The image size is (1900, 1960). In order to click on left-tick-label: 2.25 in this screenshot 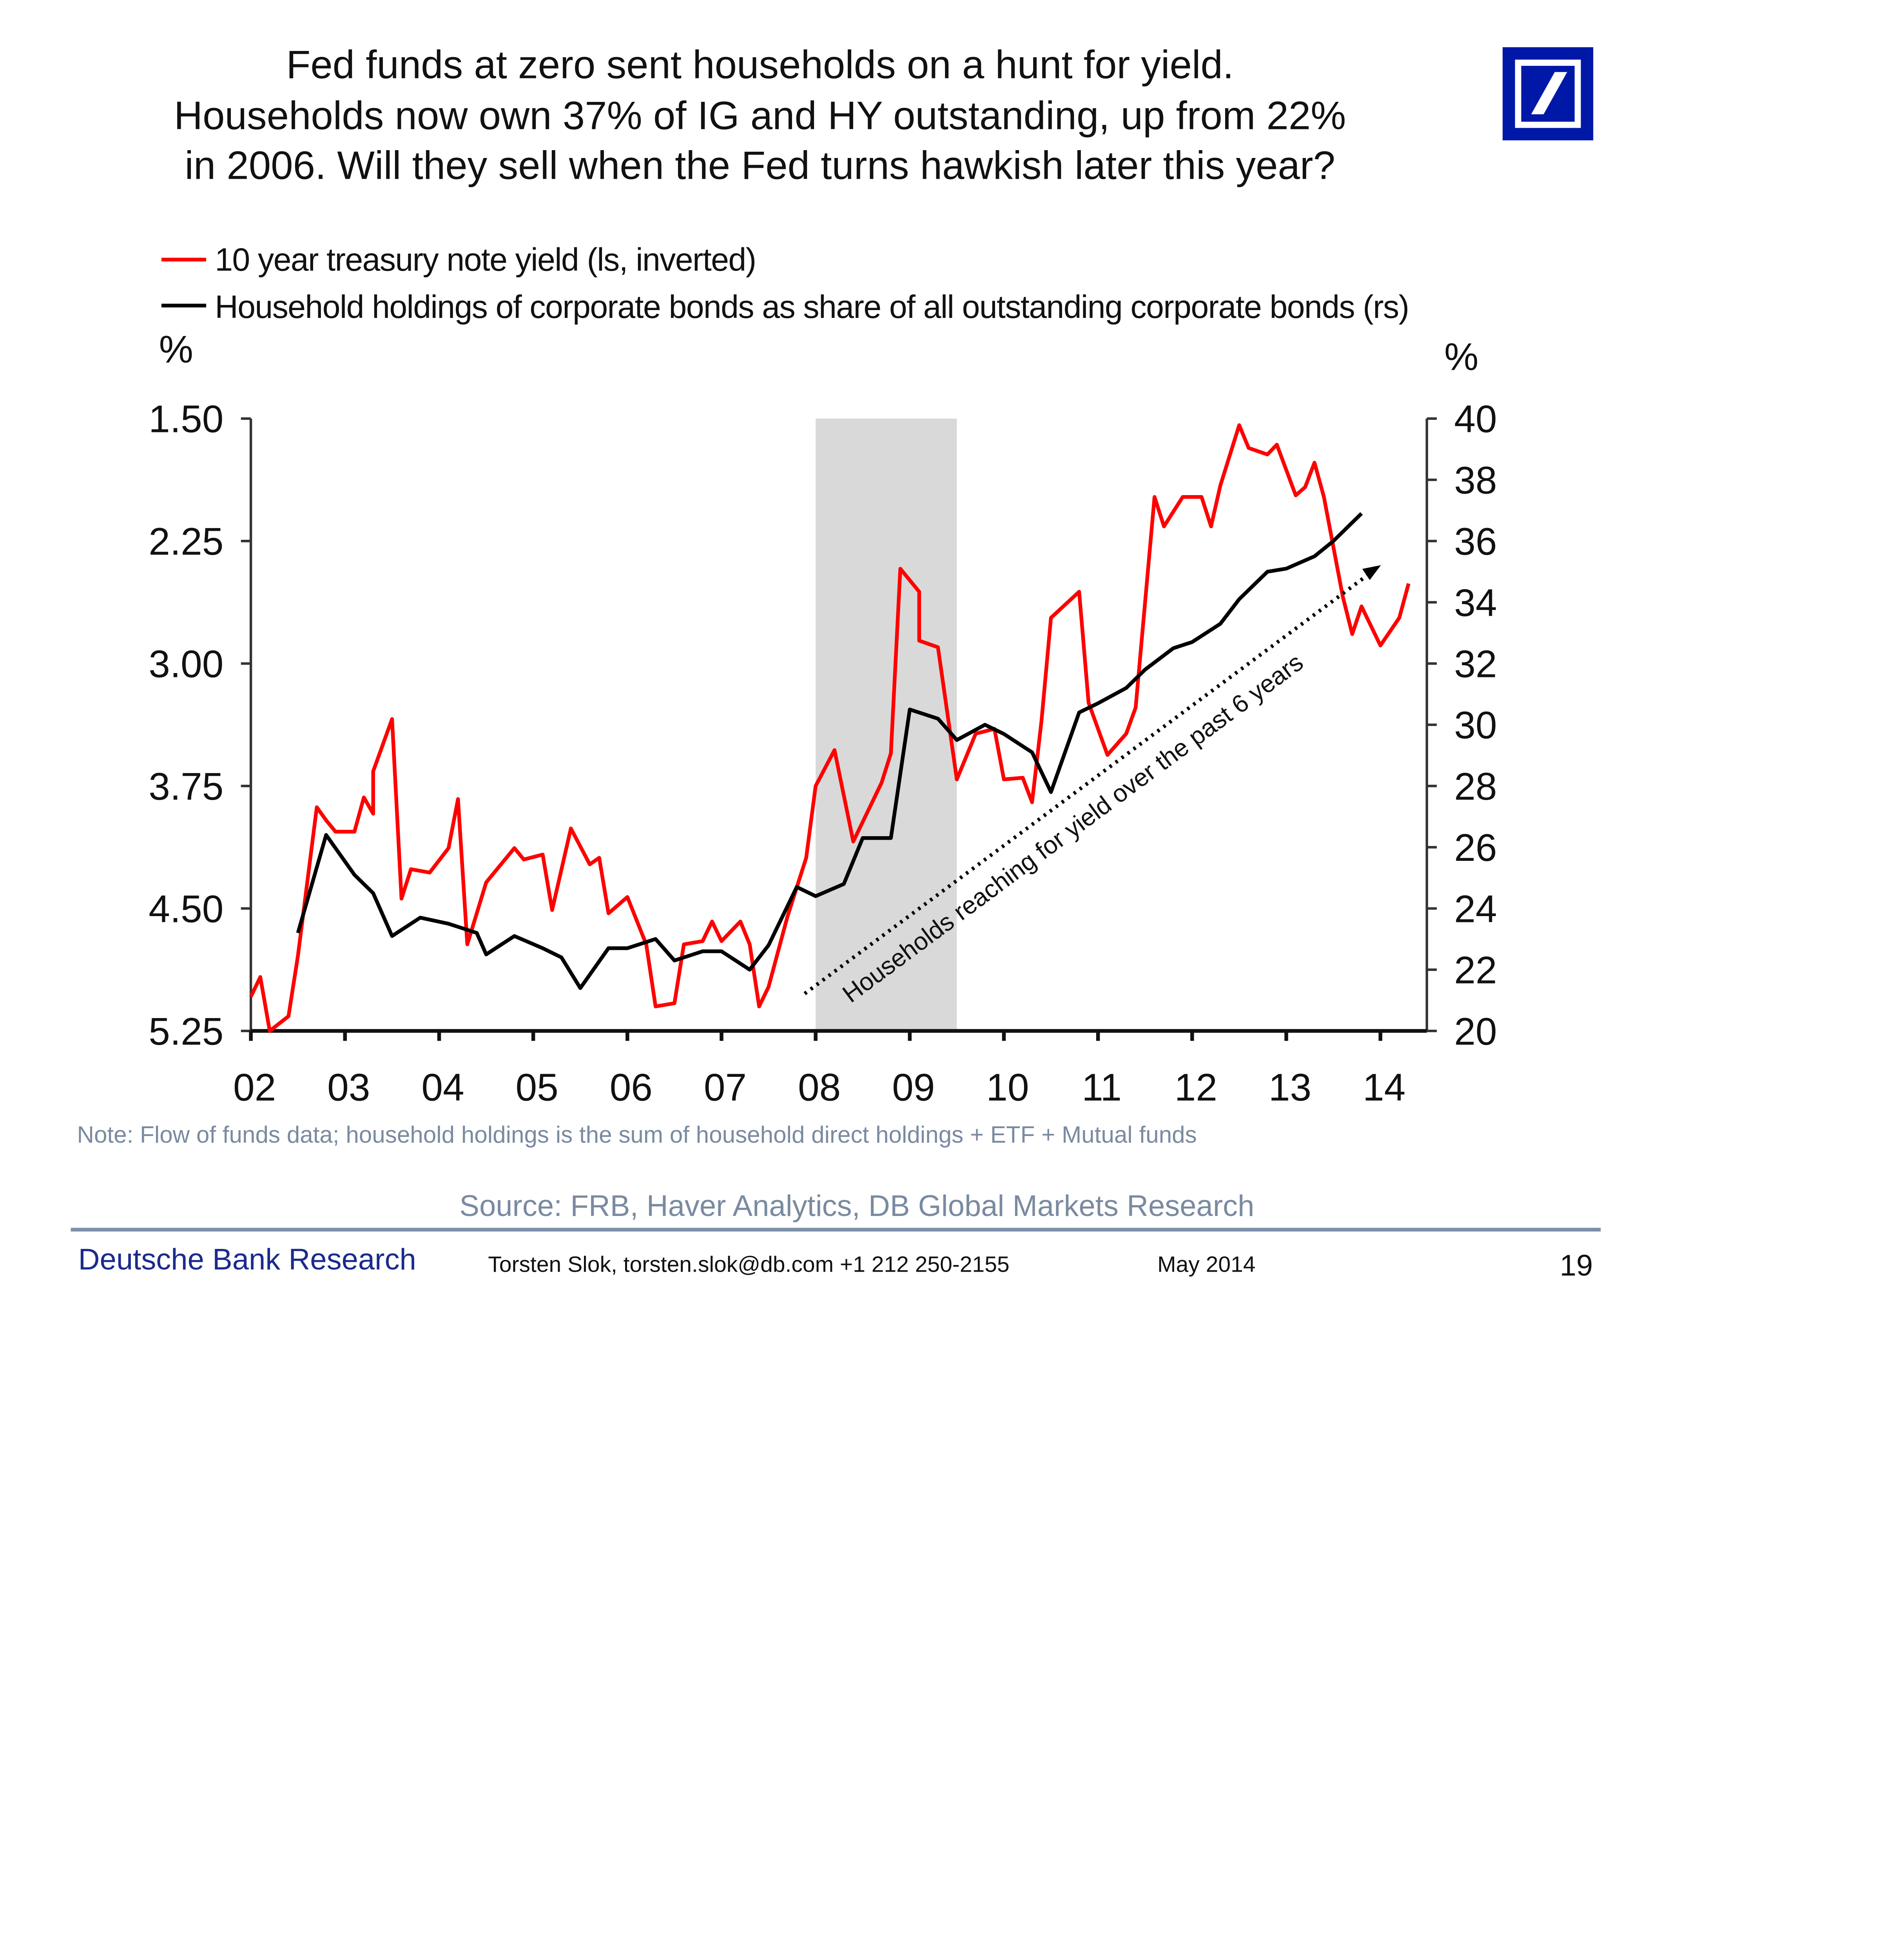, I will do `click(186, 541)`.